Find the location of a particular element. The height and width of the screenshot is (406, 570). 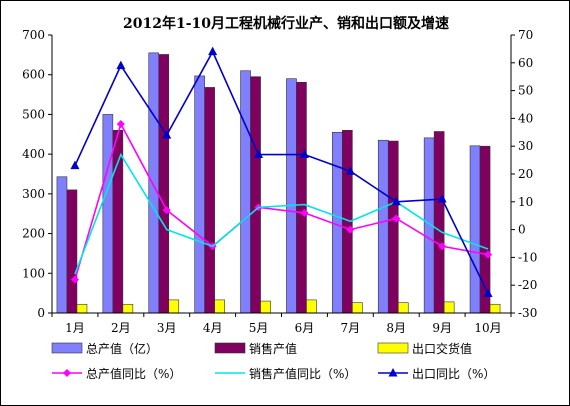

right-tick-label: -10 is located at coordinates (527, 257).